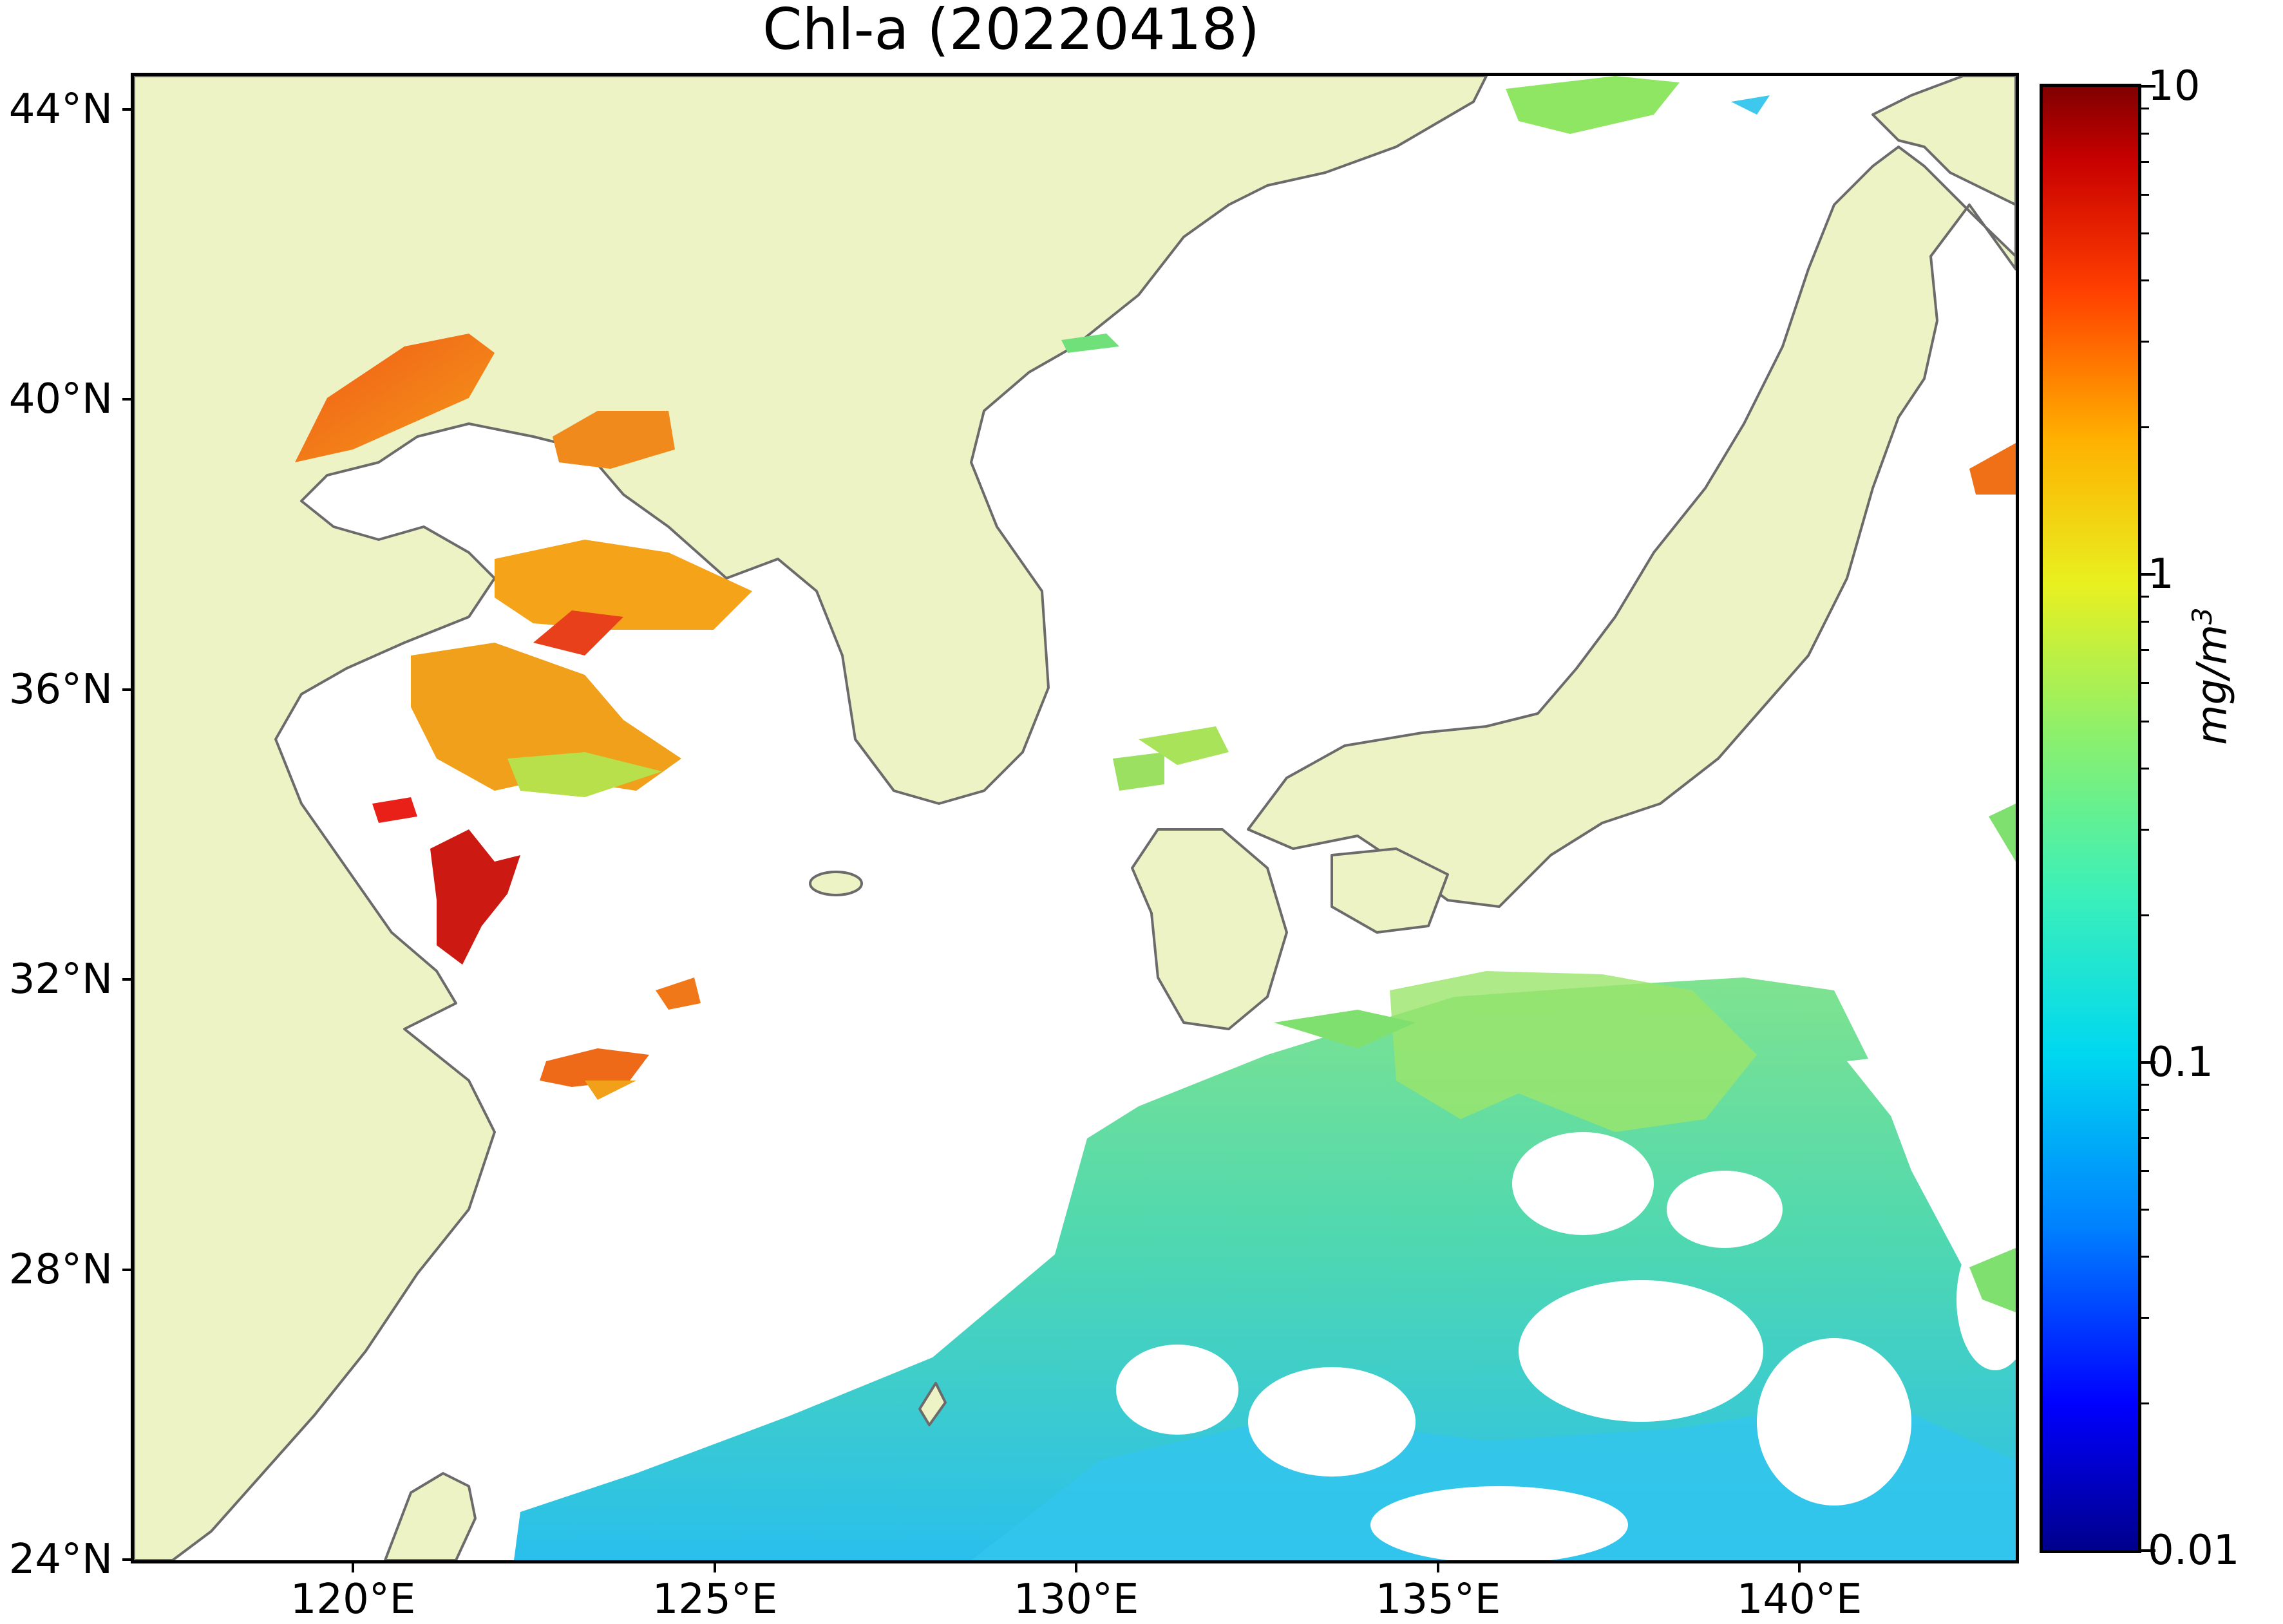 This screenshot has height=1624, width=2283. What do you see at coordinates (2180, 1063) in the screenshot?
I see `colorbar-label: 0.1` at bounding box center [2180, 1063].